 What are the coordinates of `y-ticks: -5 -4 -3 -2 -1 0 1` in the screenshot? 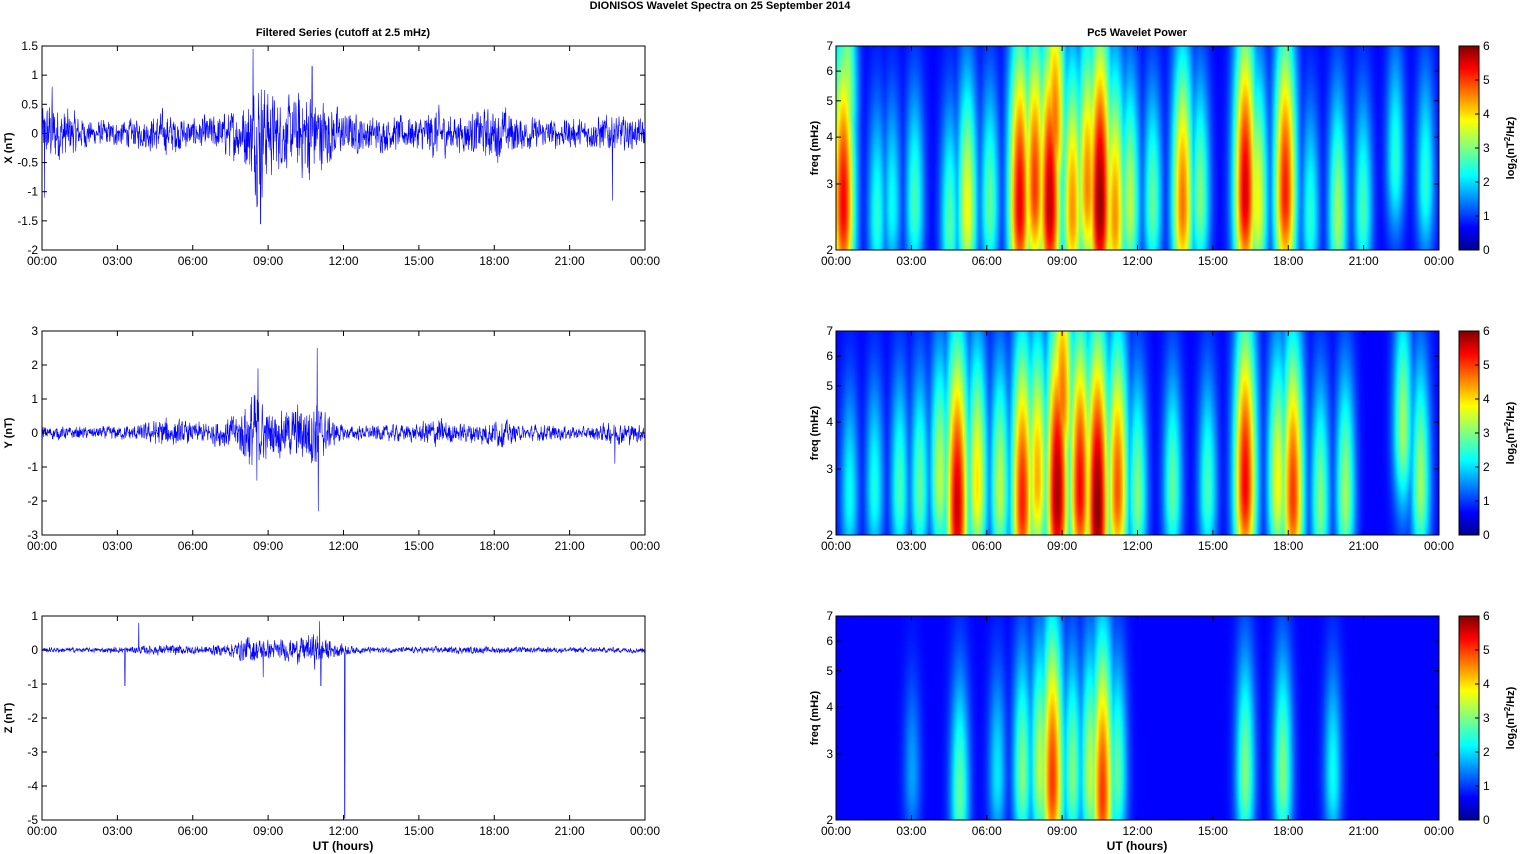 It's located at (336, 718).